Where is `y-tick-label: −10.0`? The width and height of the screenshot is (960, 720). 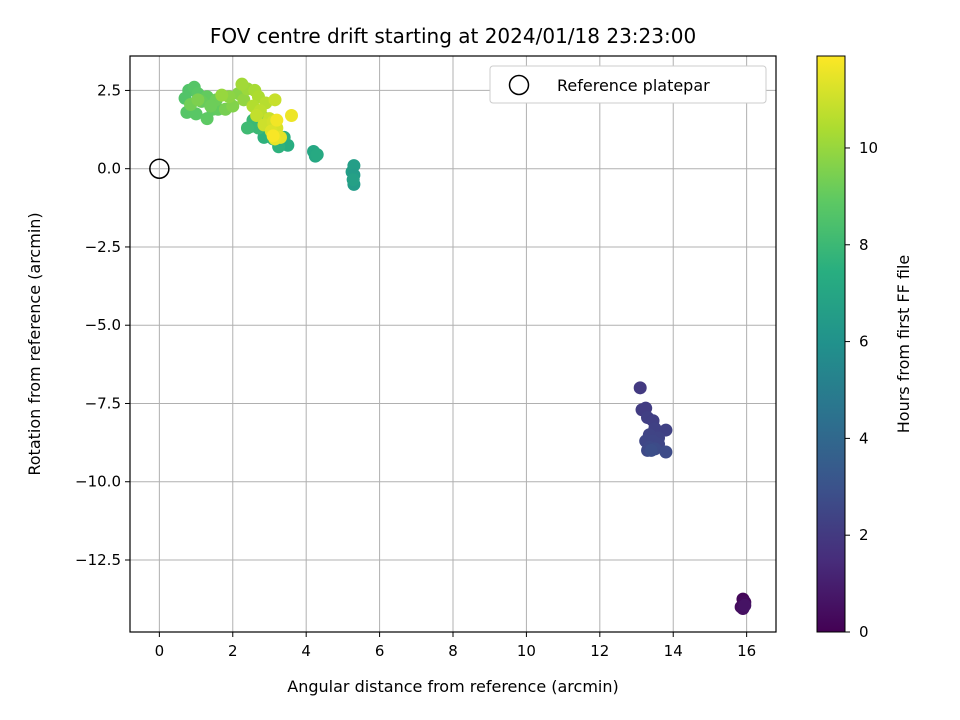
y-tick-label: −10.0 is located at coordinates (98, 482).